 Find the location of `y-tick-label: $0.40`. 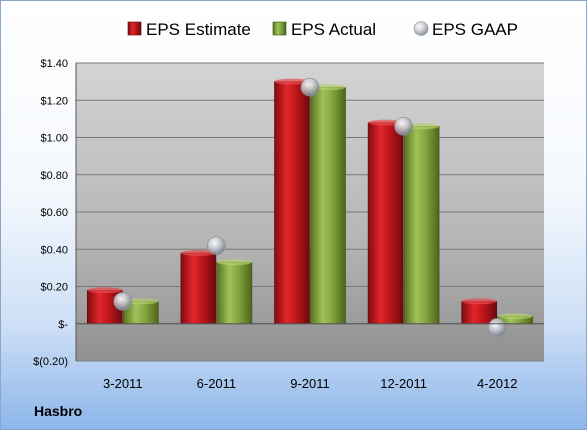

y-tick-label: $0.40 is located at coordinates (54, 250).